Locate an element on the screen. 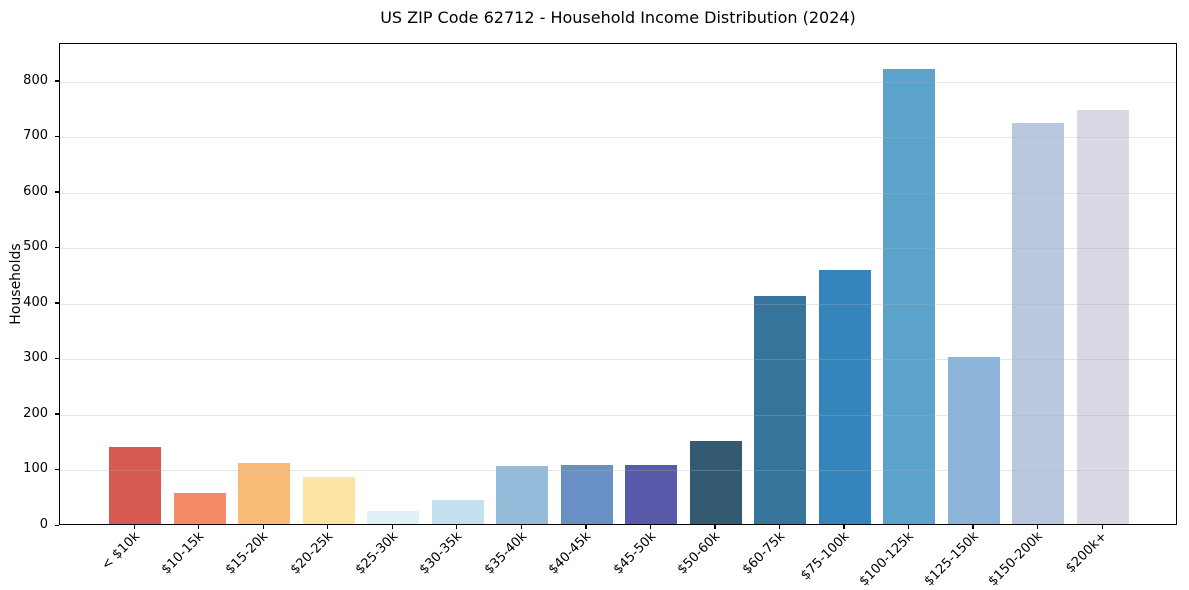 The height and width of the screenshot is (590, 1189). bar-$20-25k is located at coordinates (328, 500).